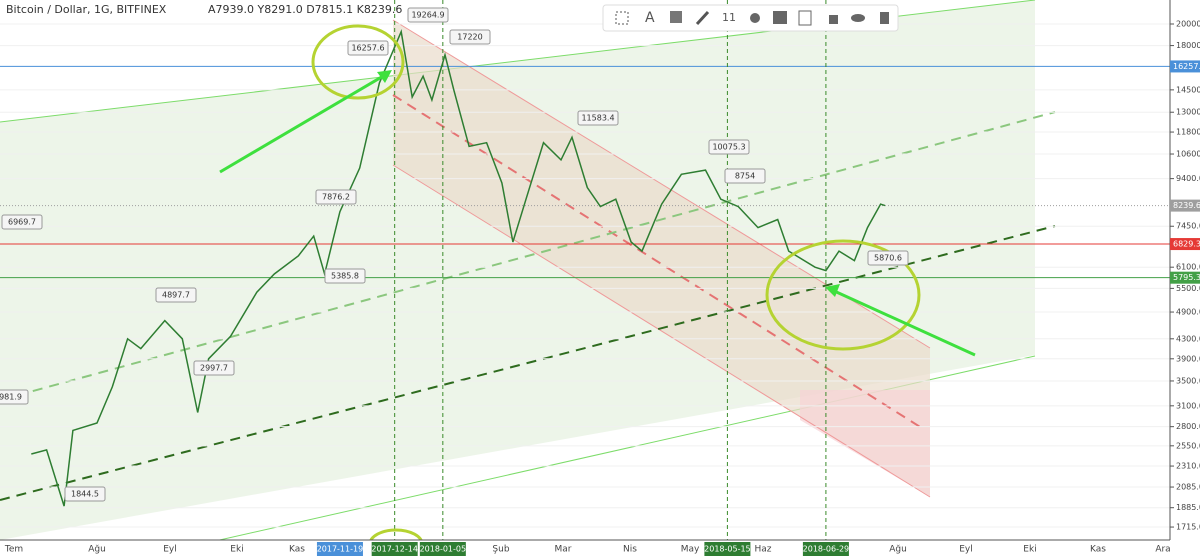  I want to click on callout-label: 2997.7, so click(214, 368).